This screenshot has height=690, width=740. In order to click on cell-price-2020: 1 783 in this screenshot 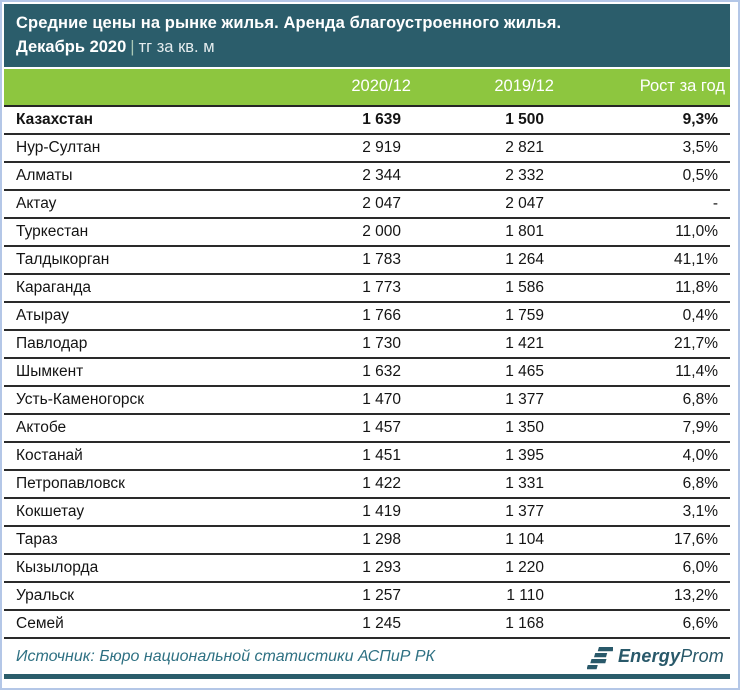, I will do `click(381, 259)`.